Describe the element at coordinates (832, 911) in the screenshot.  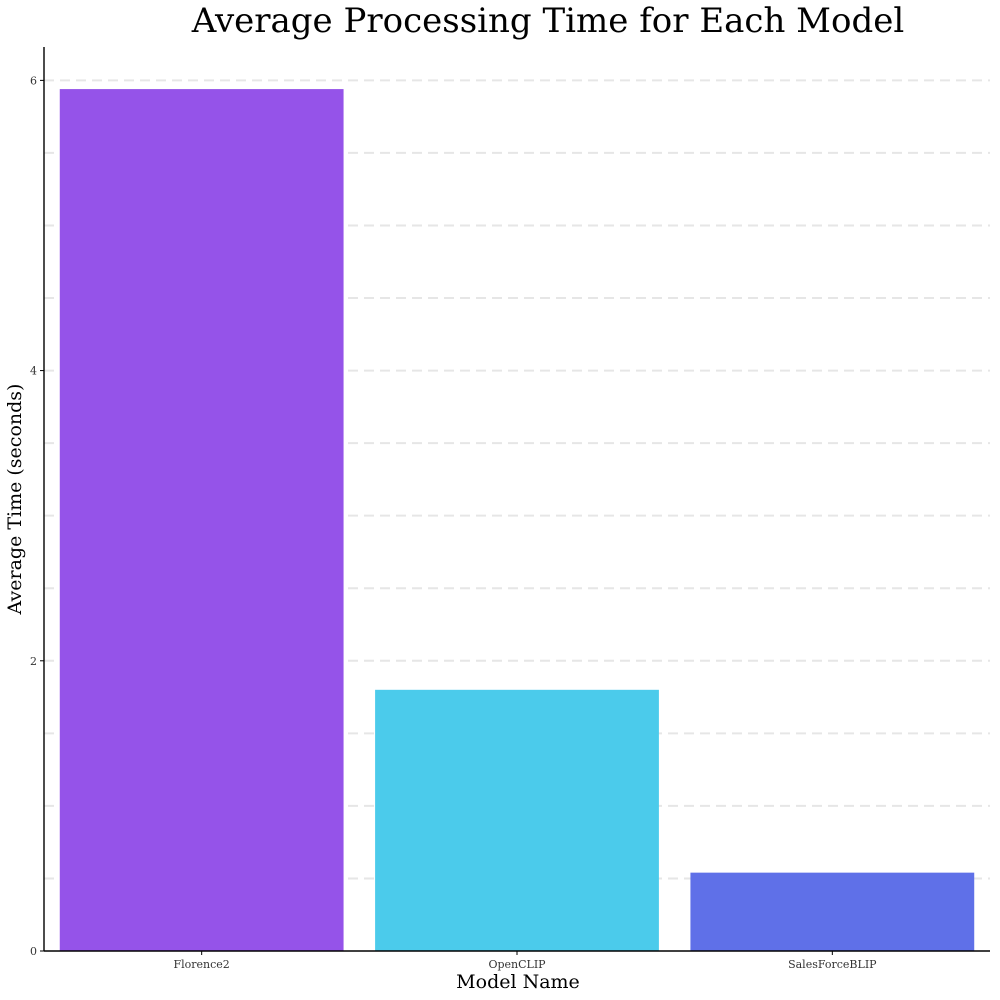
I see `bar-salesforceblip` at that location.